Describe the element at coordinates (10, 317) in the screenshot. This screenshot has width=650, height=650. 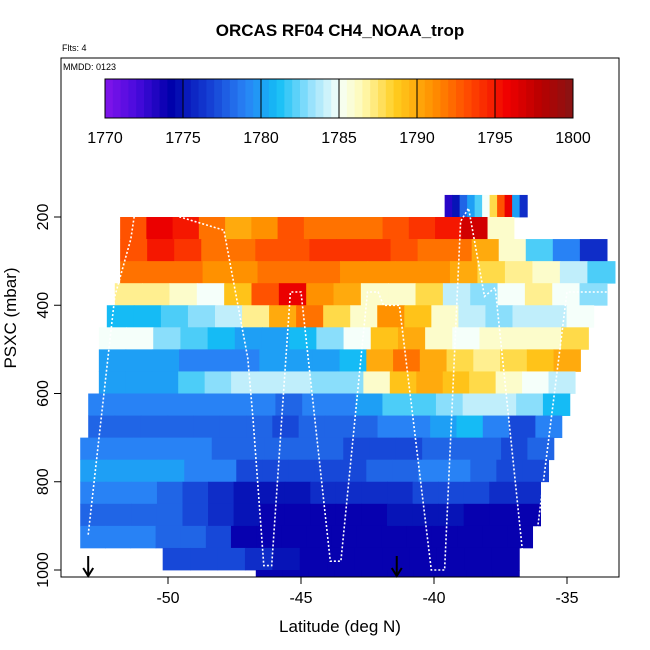
I see `y-axis-label: PSXC (mbar)` at that location.